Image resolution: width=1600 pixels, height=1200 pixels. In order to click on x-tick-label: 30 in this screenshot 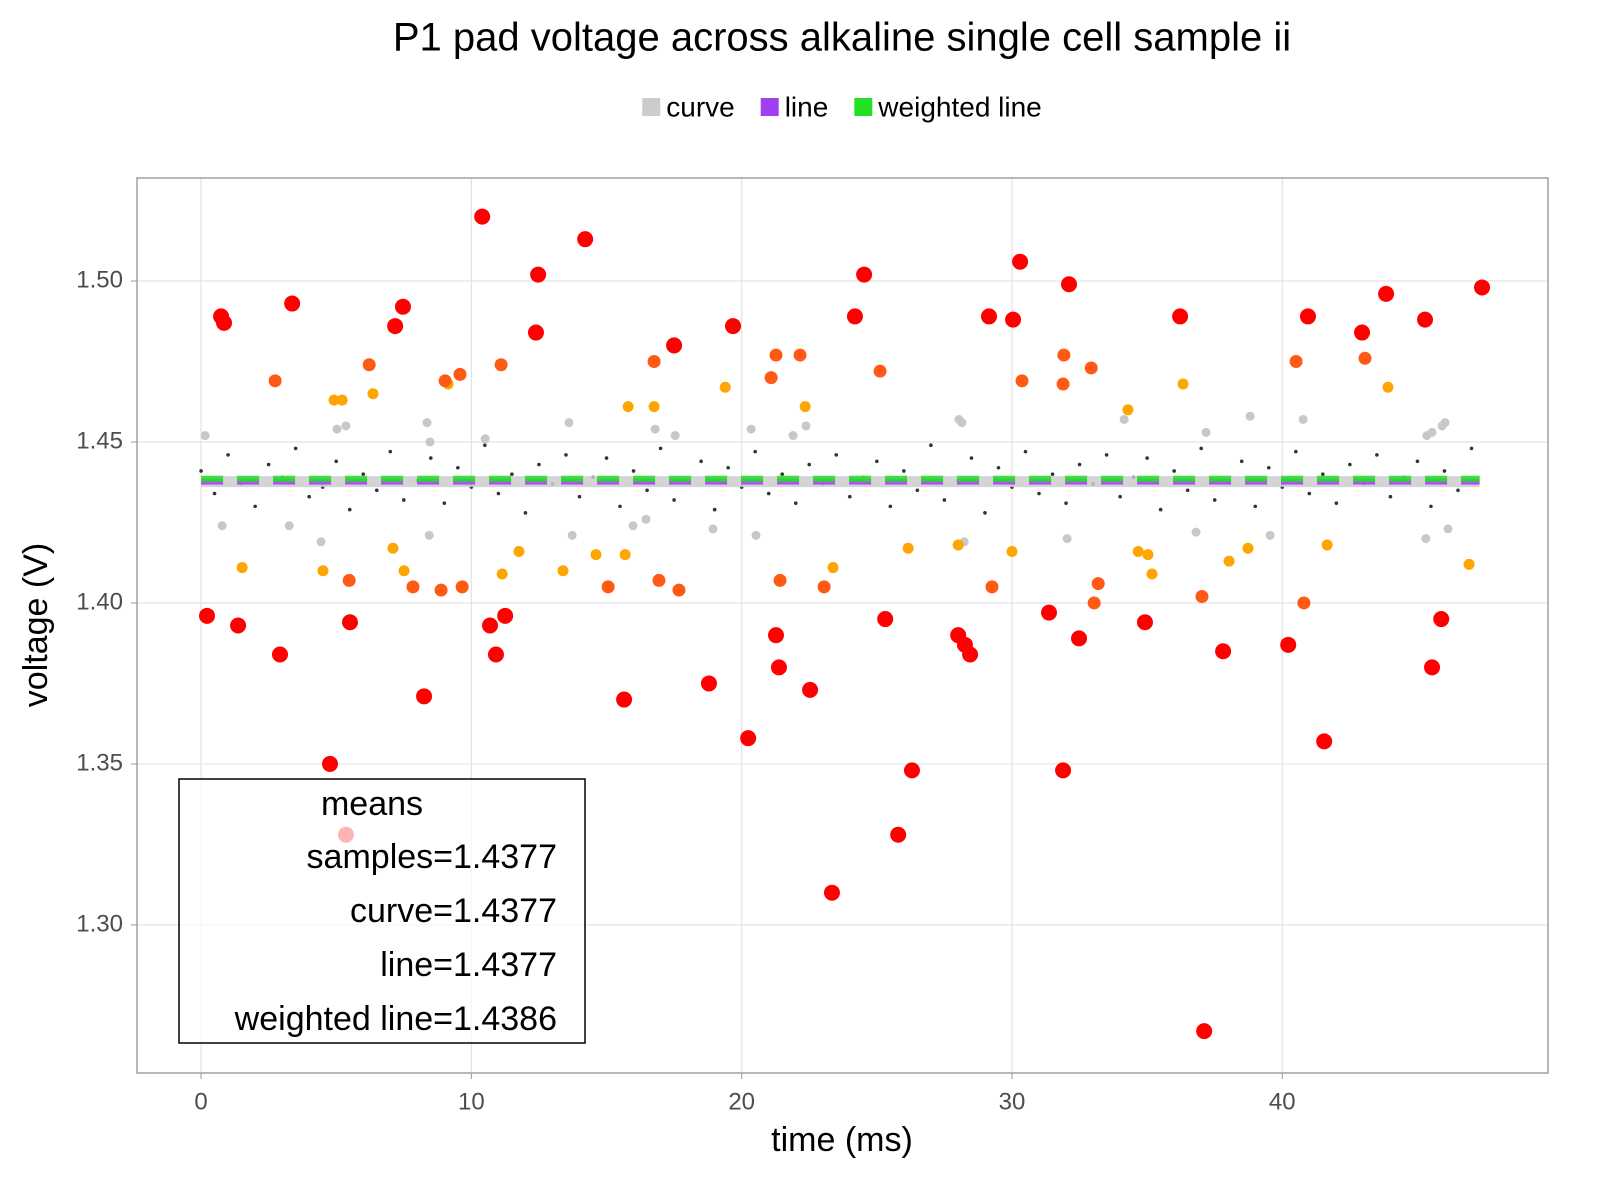, I will do `click(1012, 1101)`.